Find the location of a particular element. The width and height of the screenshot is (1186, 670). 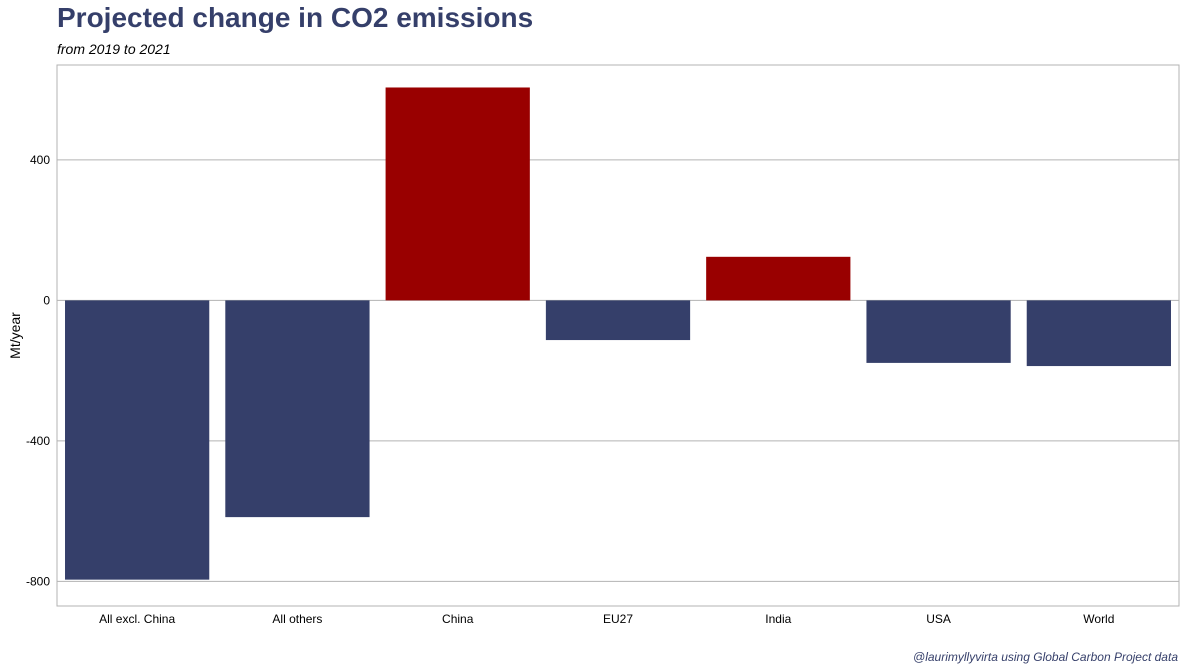

y-axis-ticks: -800 -400 0 400 is located at coordinates (38, 371).